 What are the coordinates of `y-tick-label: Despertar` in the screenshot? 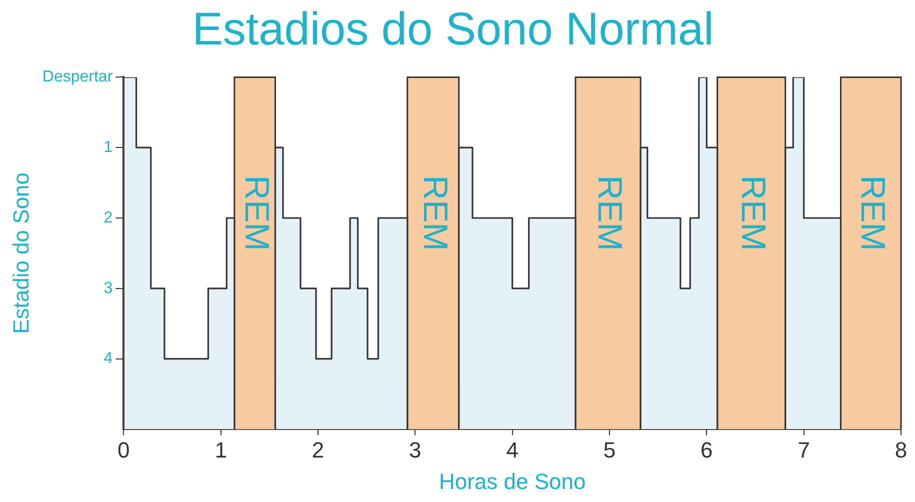 It's located at (78, 77).